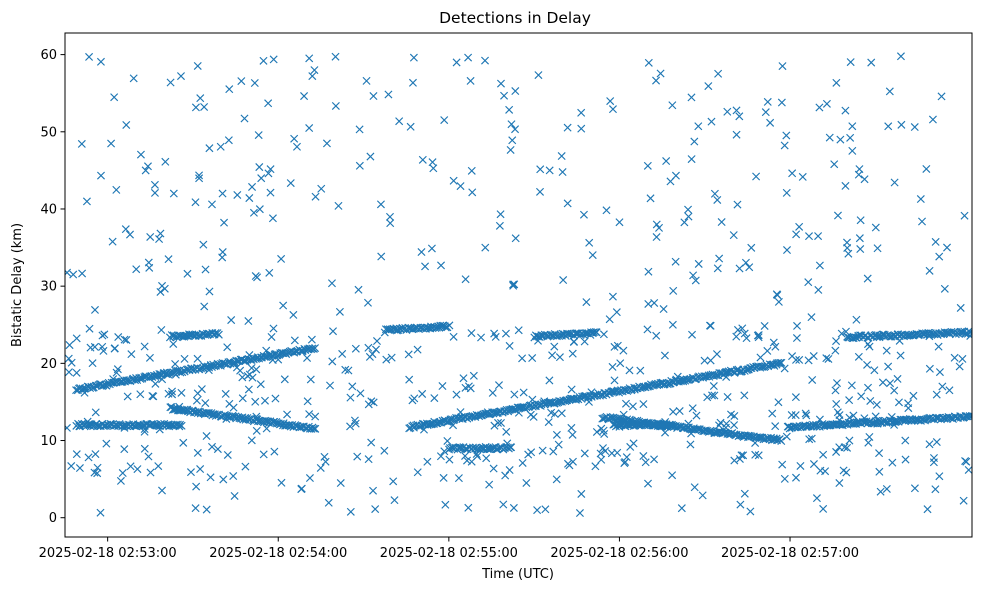  I want to click on x-tick-label: 2025-02-18 02:53:00, so click(108, 553).